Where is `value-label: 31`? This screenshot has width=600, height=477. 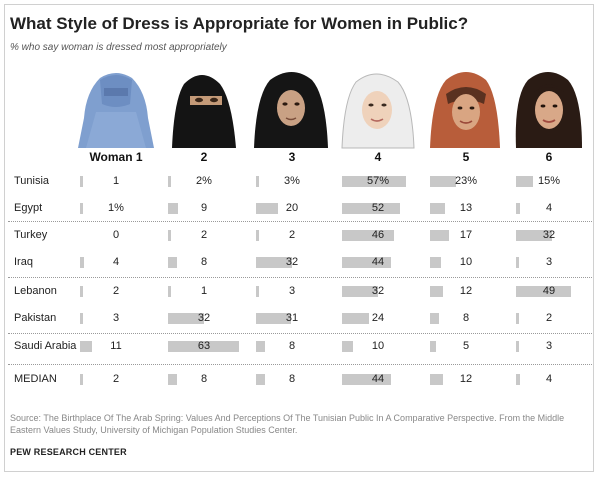 value-label: 31 is located at coordinates (292, 318).